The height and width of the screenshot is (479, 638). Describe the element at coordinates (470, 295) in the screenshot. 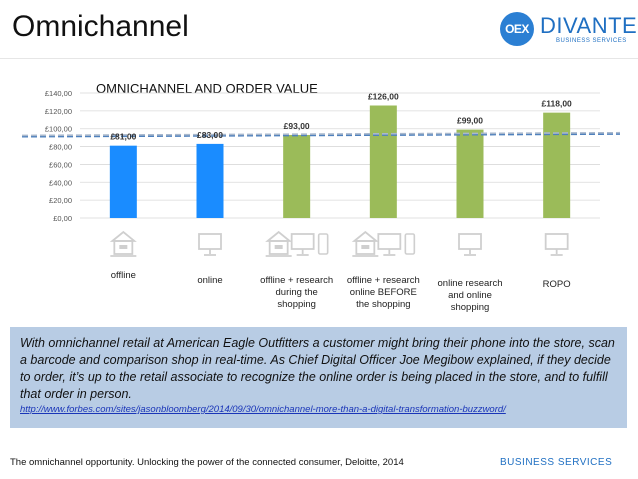

I see `category-label-5: online research and online shopping` at that location.